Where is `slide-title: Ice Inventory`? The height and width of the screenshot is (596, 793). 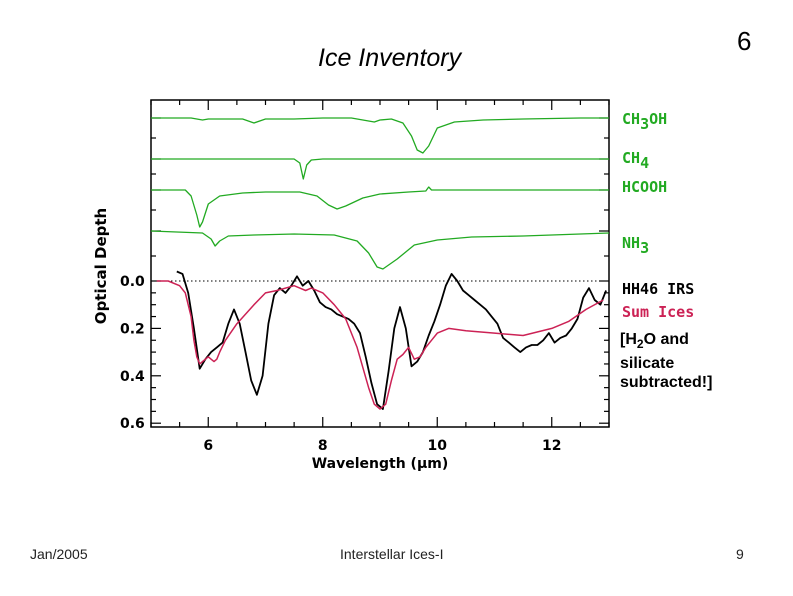 slide-title: Ice Inventory is located at coordinates (390, 58).